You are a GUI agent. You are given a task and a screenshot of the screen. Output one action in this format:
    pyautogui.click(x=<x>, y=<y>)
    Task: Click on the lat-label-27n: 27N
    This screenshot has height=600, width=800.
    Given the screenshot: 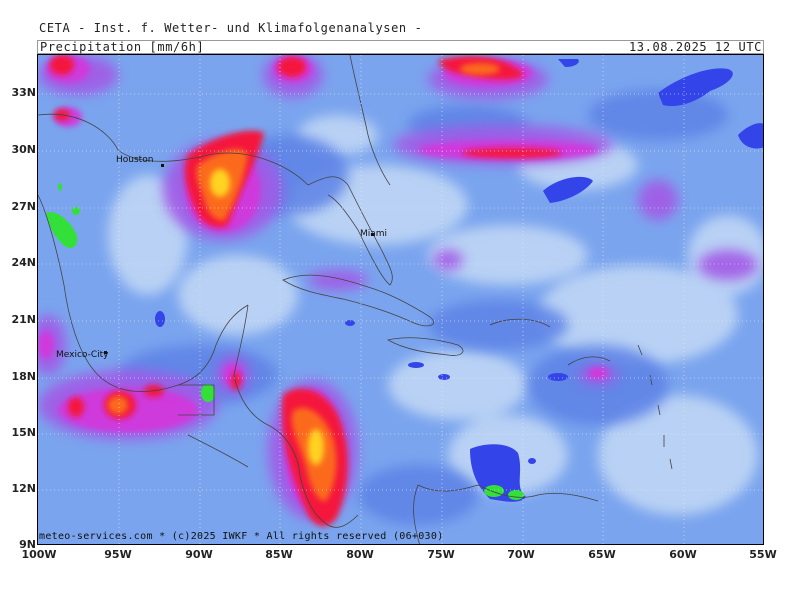 What is the action you would take?
    pyautogui.click(x=23, y=206)
    